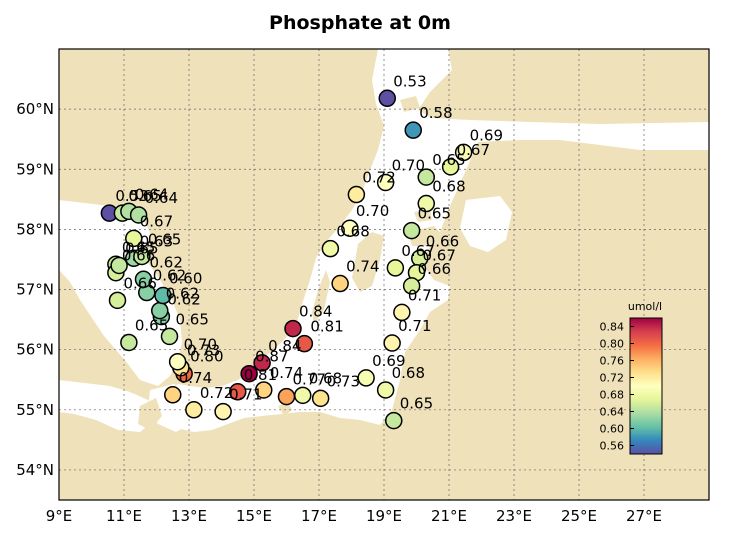  I want to click on colorbar-tick-label: 0.80, so click(612, 344).